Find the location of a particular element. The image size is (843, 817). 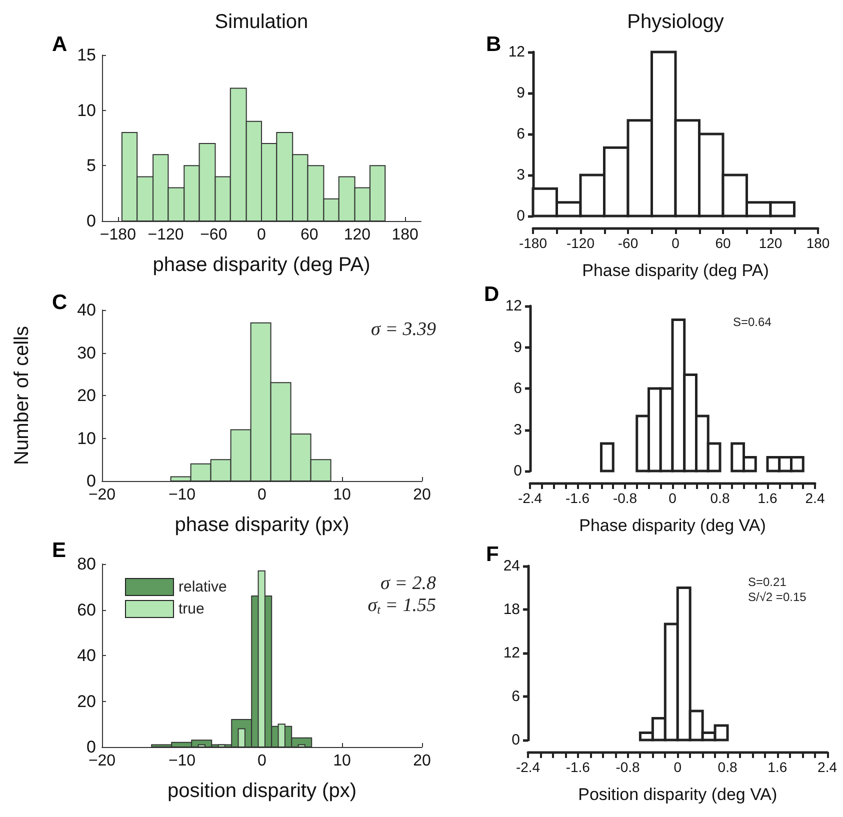

x-tick-label: -60 is located at coordinates (628, 243).